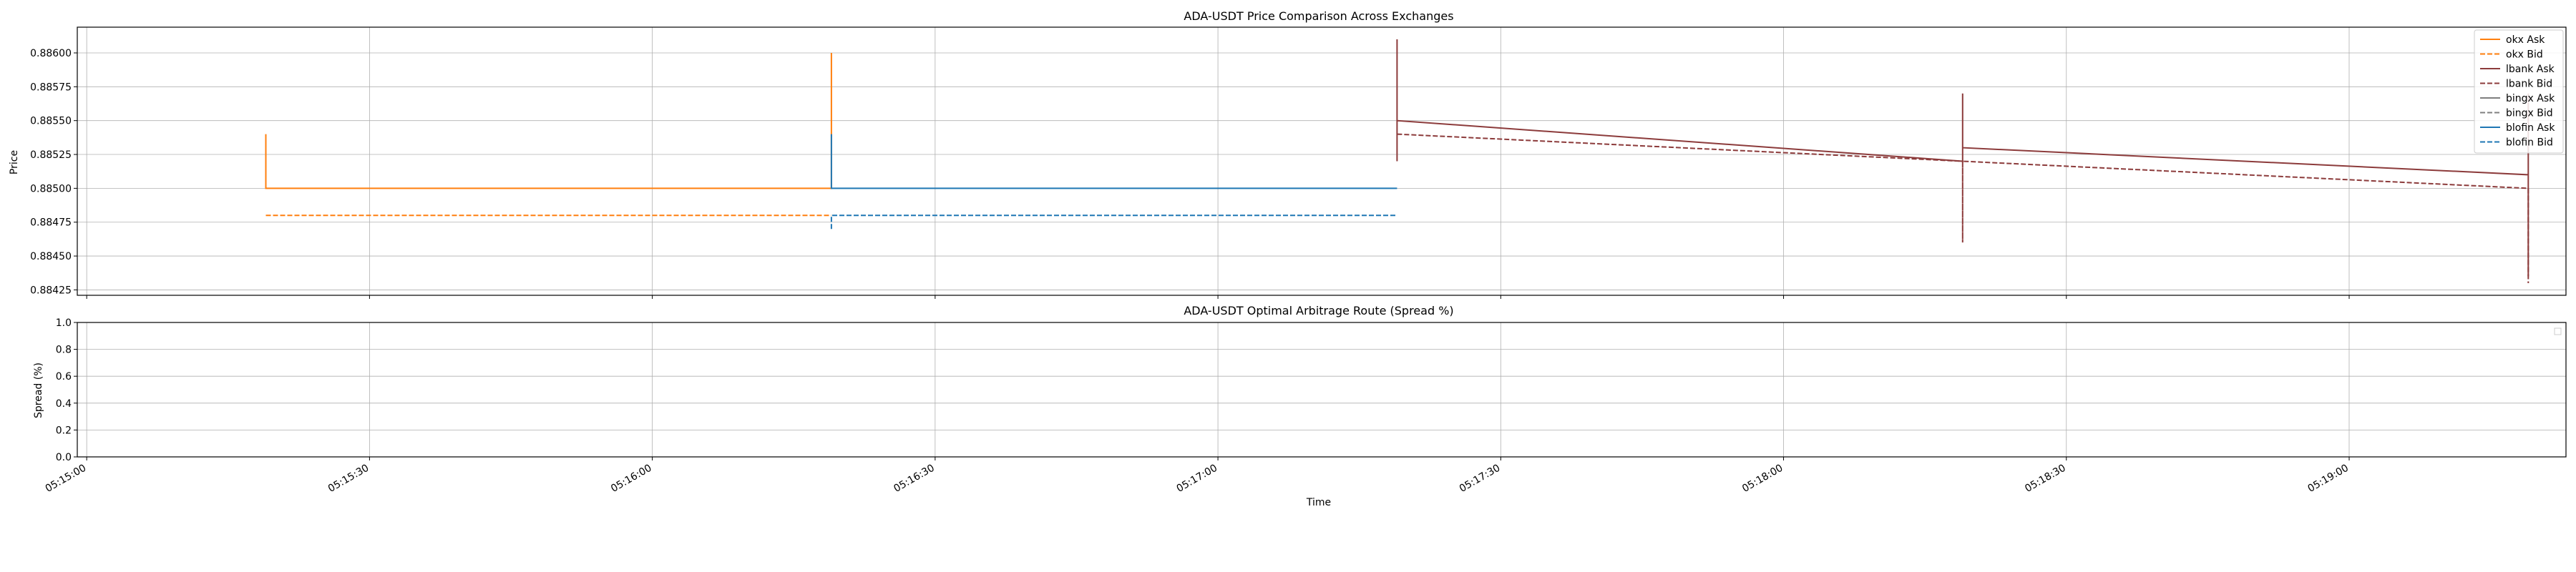  I want to click on legend-box, so click(2519, 91).